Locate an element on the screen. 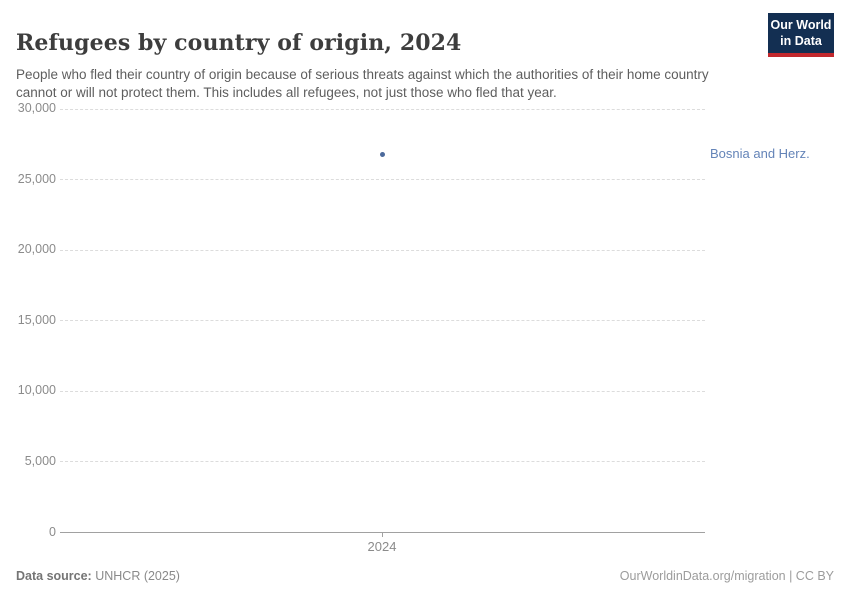 This screenshot has width=850, height=600. data-source-value: UNHCR (2025) is located at coordinates (135, 576).